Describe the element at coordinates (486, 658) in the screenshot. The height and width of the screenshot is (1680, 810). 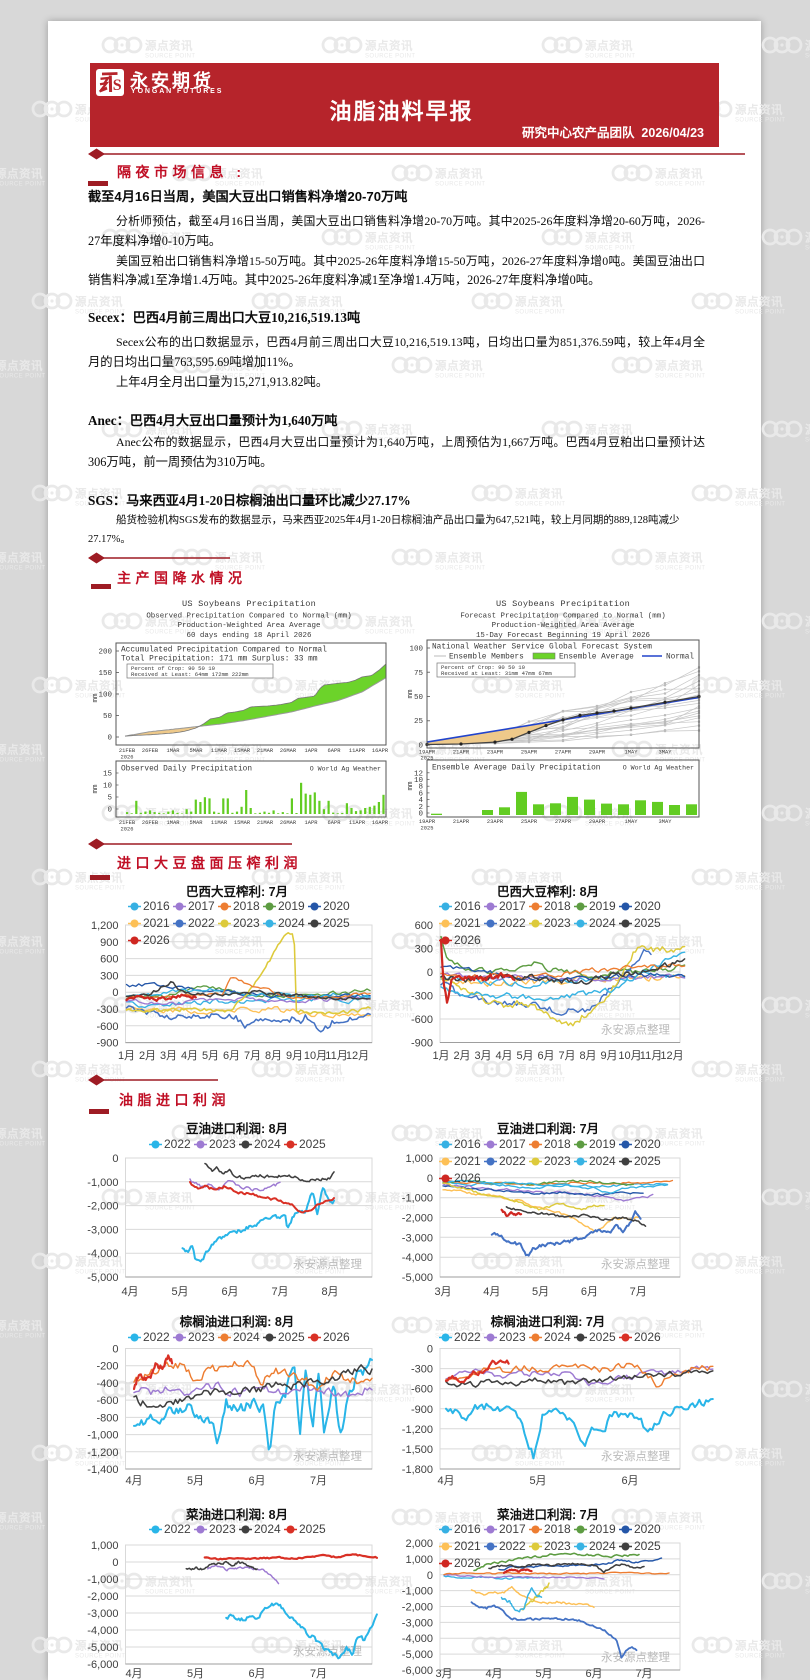
I see `svg-text: Ensemble Members` at that location.